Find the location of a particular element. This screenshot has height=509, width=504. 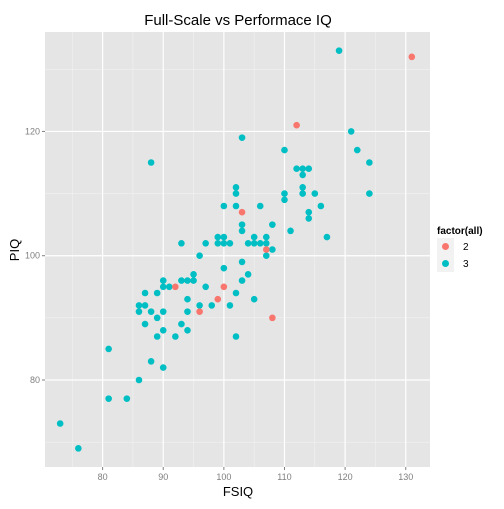

legend-label-3: 3 is located at coordinates (466, 264).